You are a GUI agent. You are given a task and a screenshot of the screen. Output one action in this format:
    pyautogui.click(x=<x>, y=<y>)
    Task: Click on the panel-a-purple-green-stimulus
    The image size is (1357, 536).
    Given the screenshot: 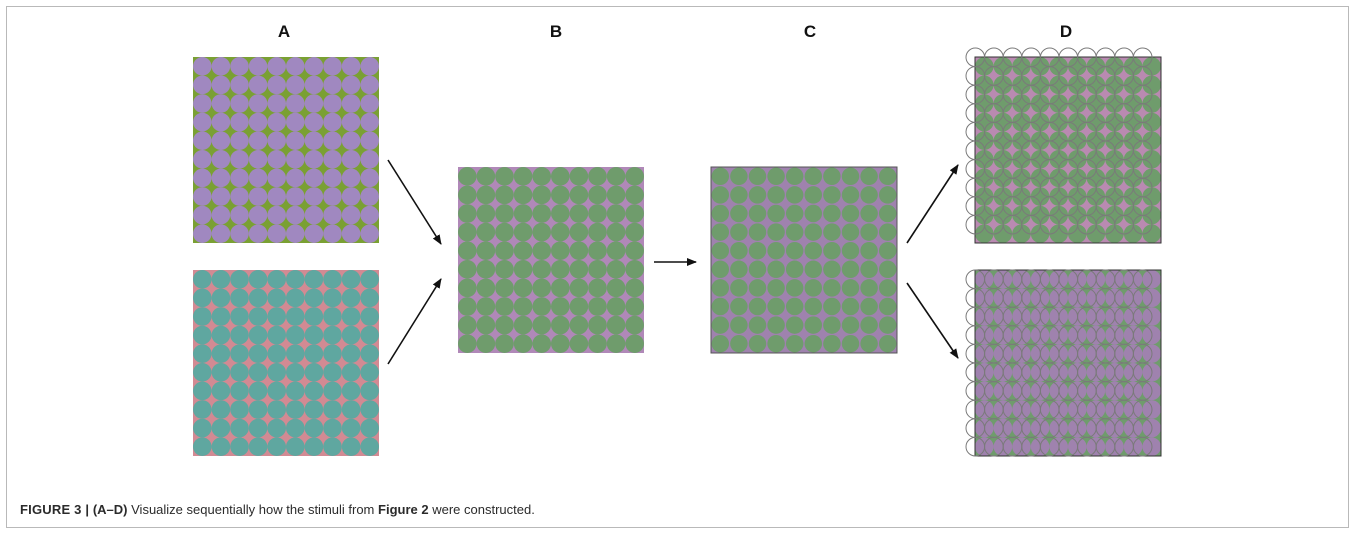 What is the action you would take?
    pyautogui.click(x=286, y=150)
    